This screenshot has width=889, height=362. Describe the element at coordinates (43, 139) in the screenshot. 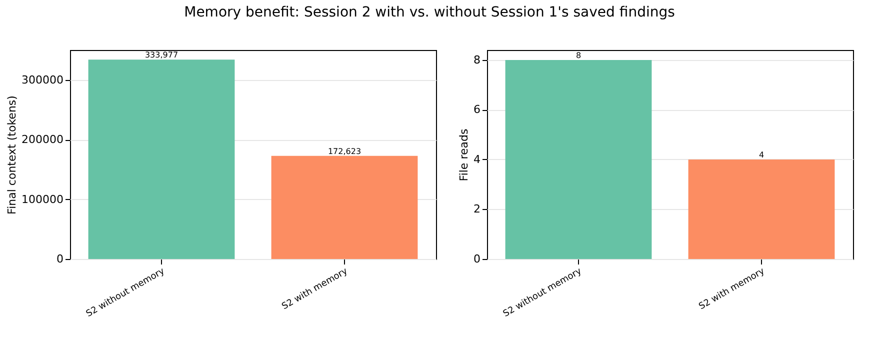

I see `y-tick-label: 200000` at that location.